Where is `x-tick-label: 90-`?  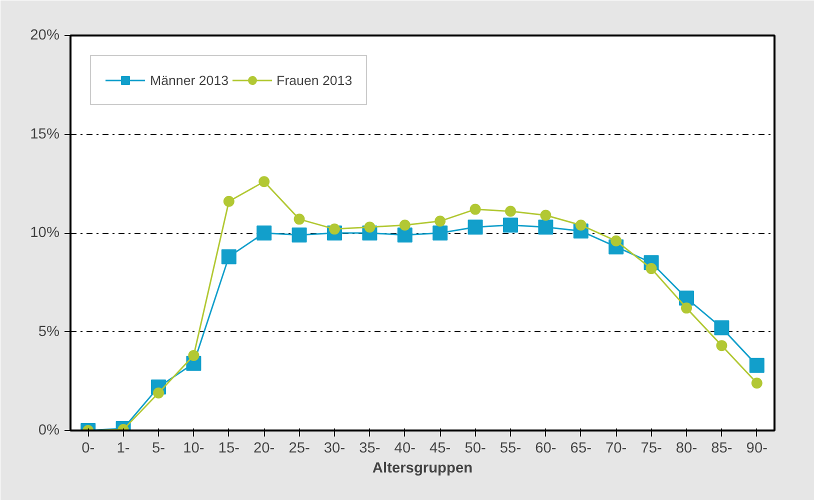 x-tick-label: 90- is located at coordinates (757, 448).